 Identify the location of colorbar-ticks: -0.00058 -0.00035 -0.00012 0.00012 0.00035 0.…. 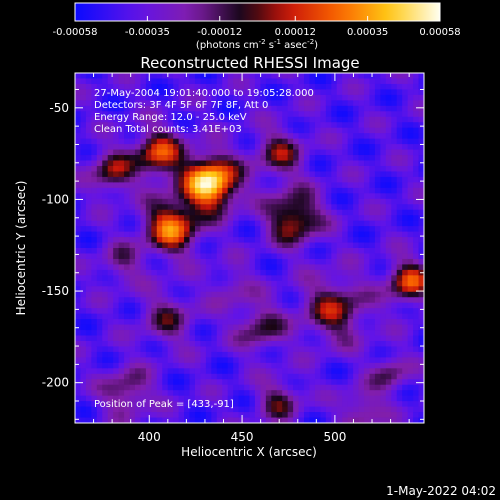
(257, 20).